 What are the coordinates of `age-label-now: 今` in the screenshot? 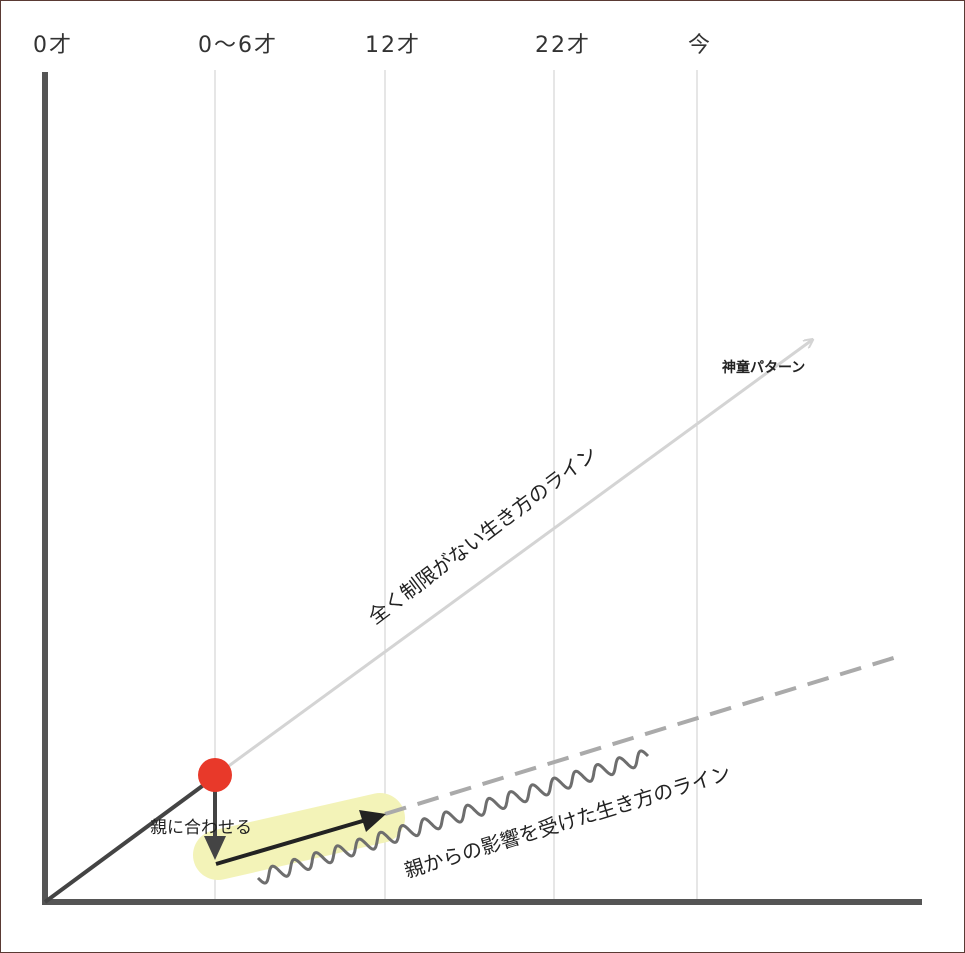 It's located at (700, 45).